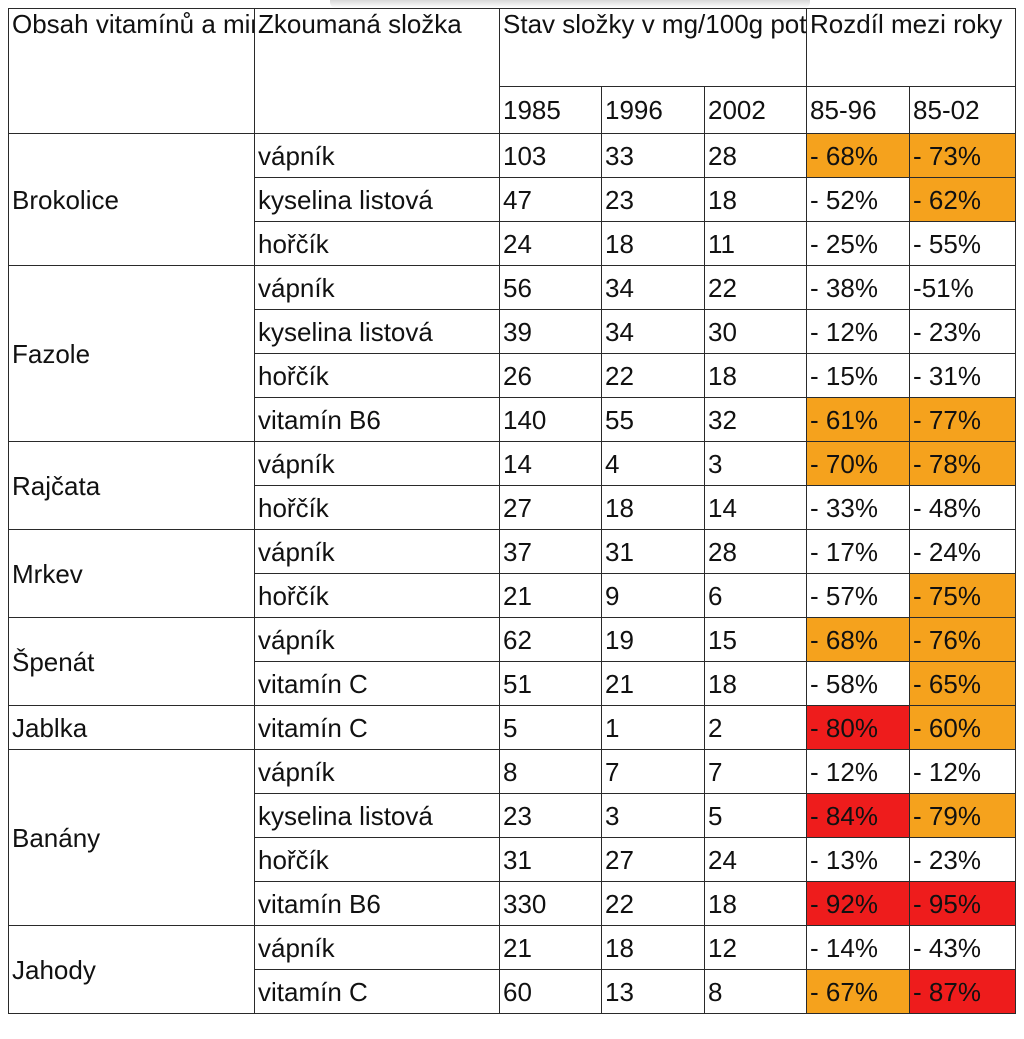 The height and width of the screenshot is (1039, 1024). I want to click on value-1985: 14, so click(550, 463).